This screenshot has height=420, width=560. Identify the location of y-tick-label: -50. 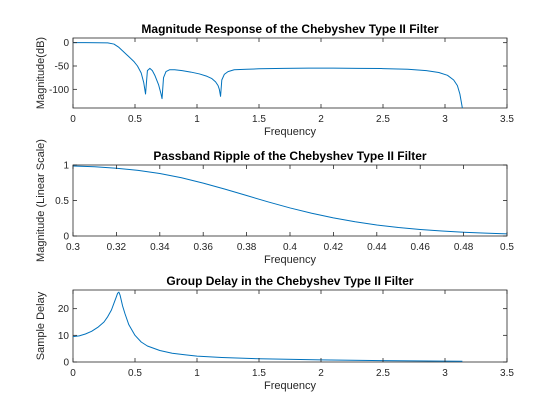
(62, 67).